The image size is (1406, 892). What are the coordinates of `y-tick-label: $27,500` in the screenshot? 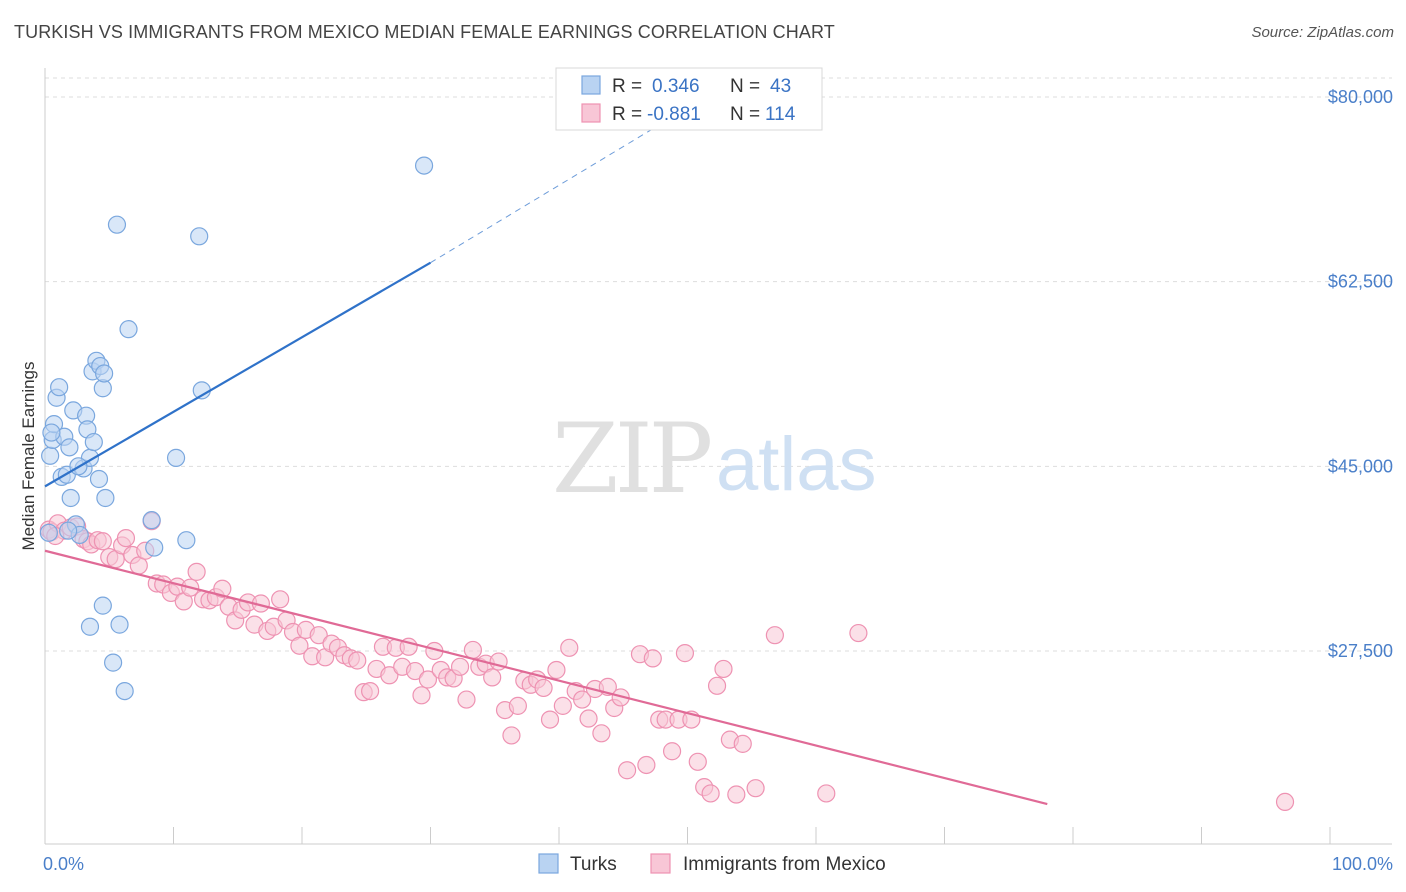 It's located at (1360, 651).